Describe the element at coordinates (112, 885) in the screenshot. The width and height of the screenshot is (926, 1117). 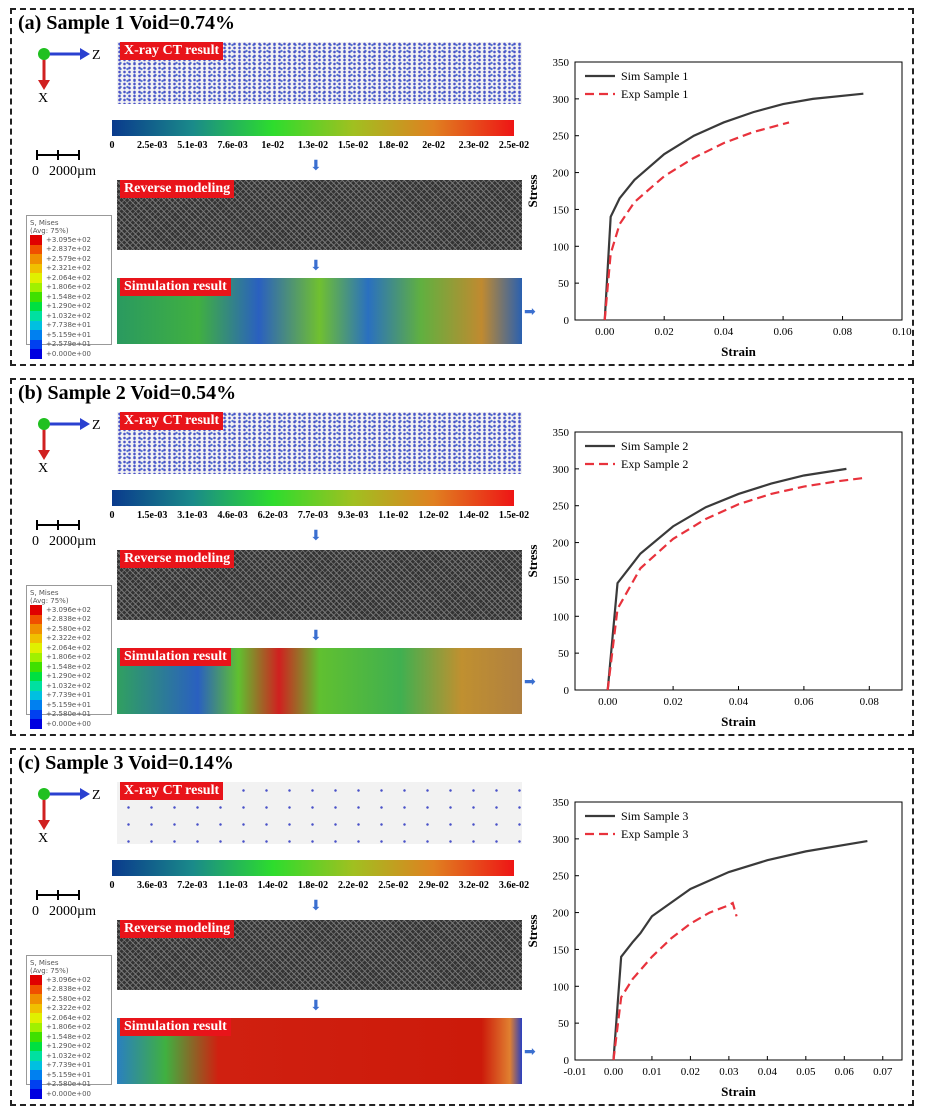
I see `colorbar-tick: 0` at that location.